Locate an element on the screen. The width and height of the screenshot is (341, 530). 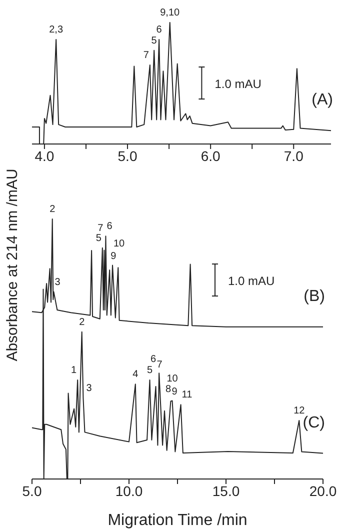
series-label: (C) is located at coordinates (313, 423).